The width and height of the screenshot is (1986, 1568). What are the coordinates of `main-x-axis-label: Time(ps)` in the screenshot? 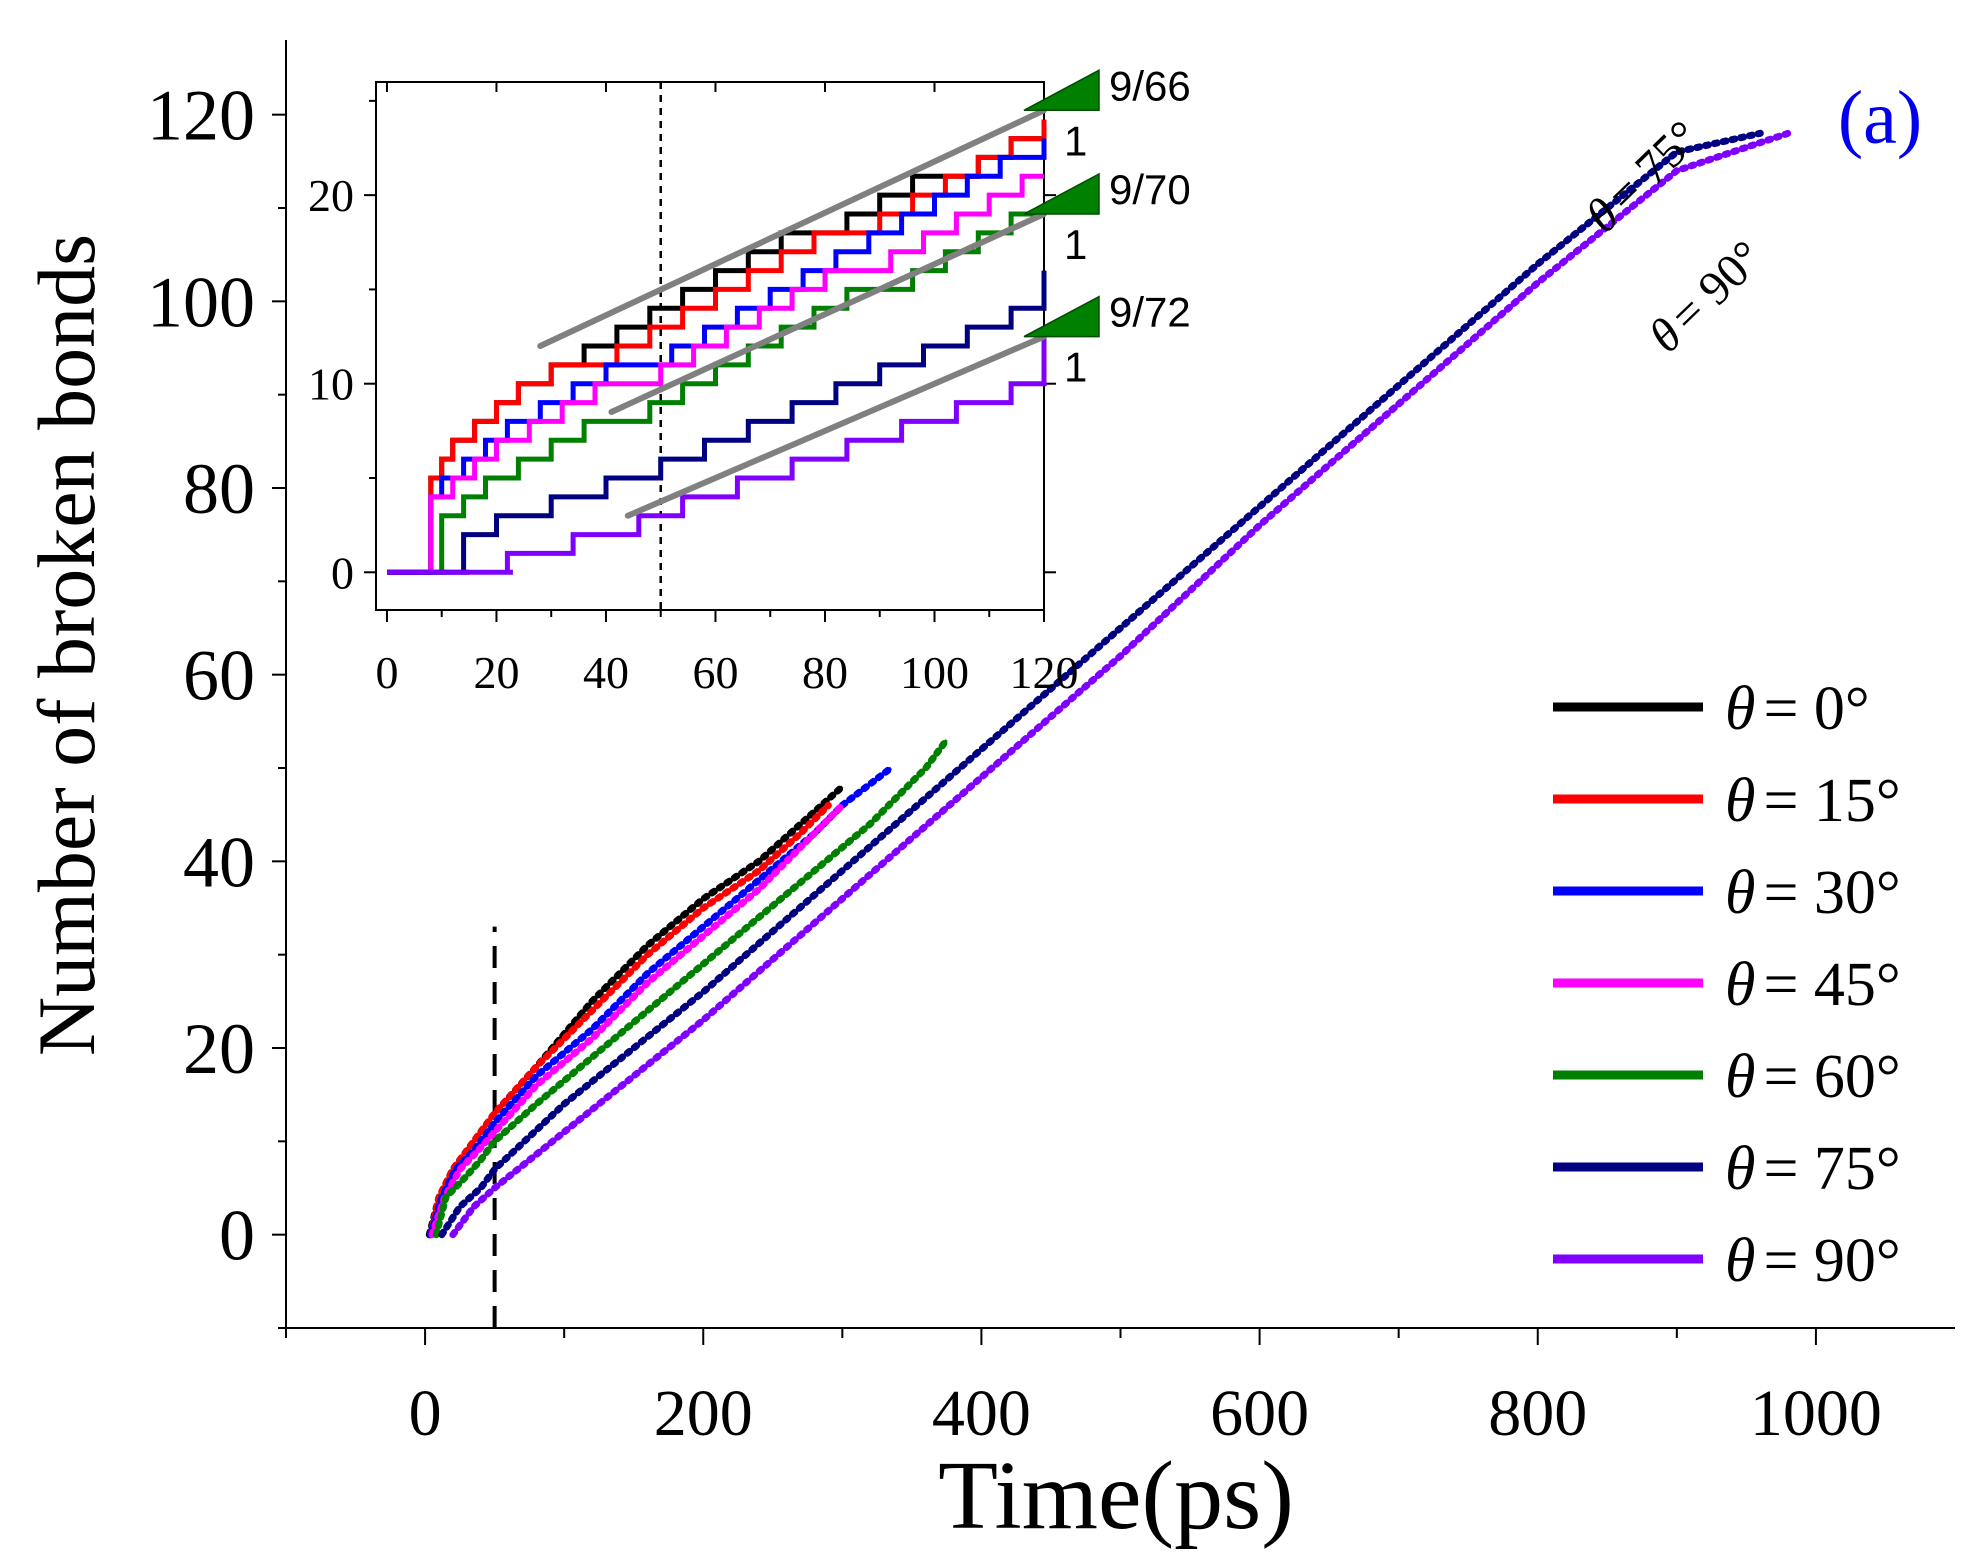 It's located at (1116, 1496).